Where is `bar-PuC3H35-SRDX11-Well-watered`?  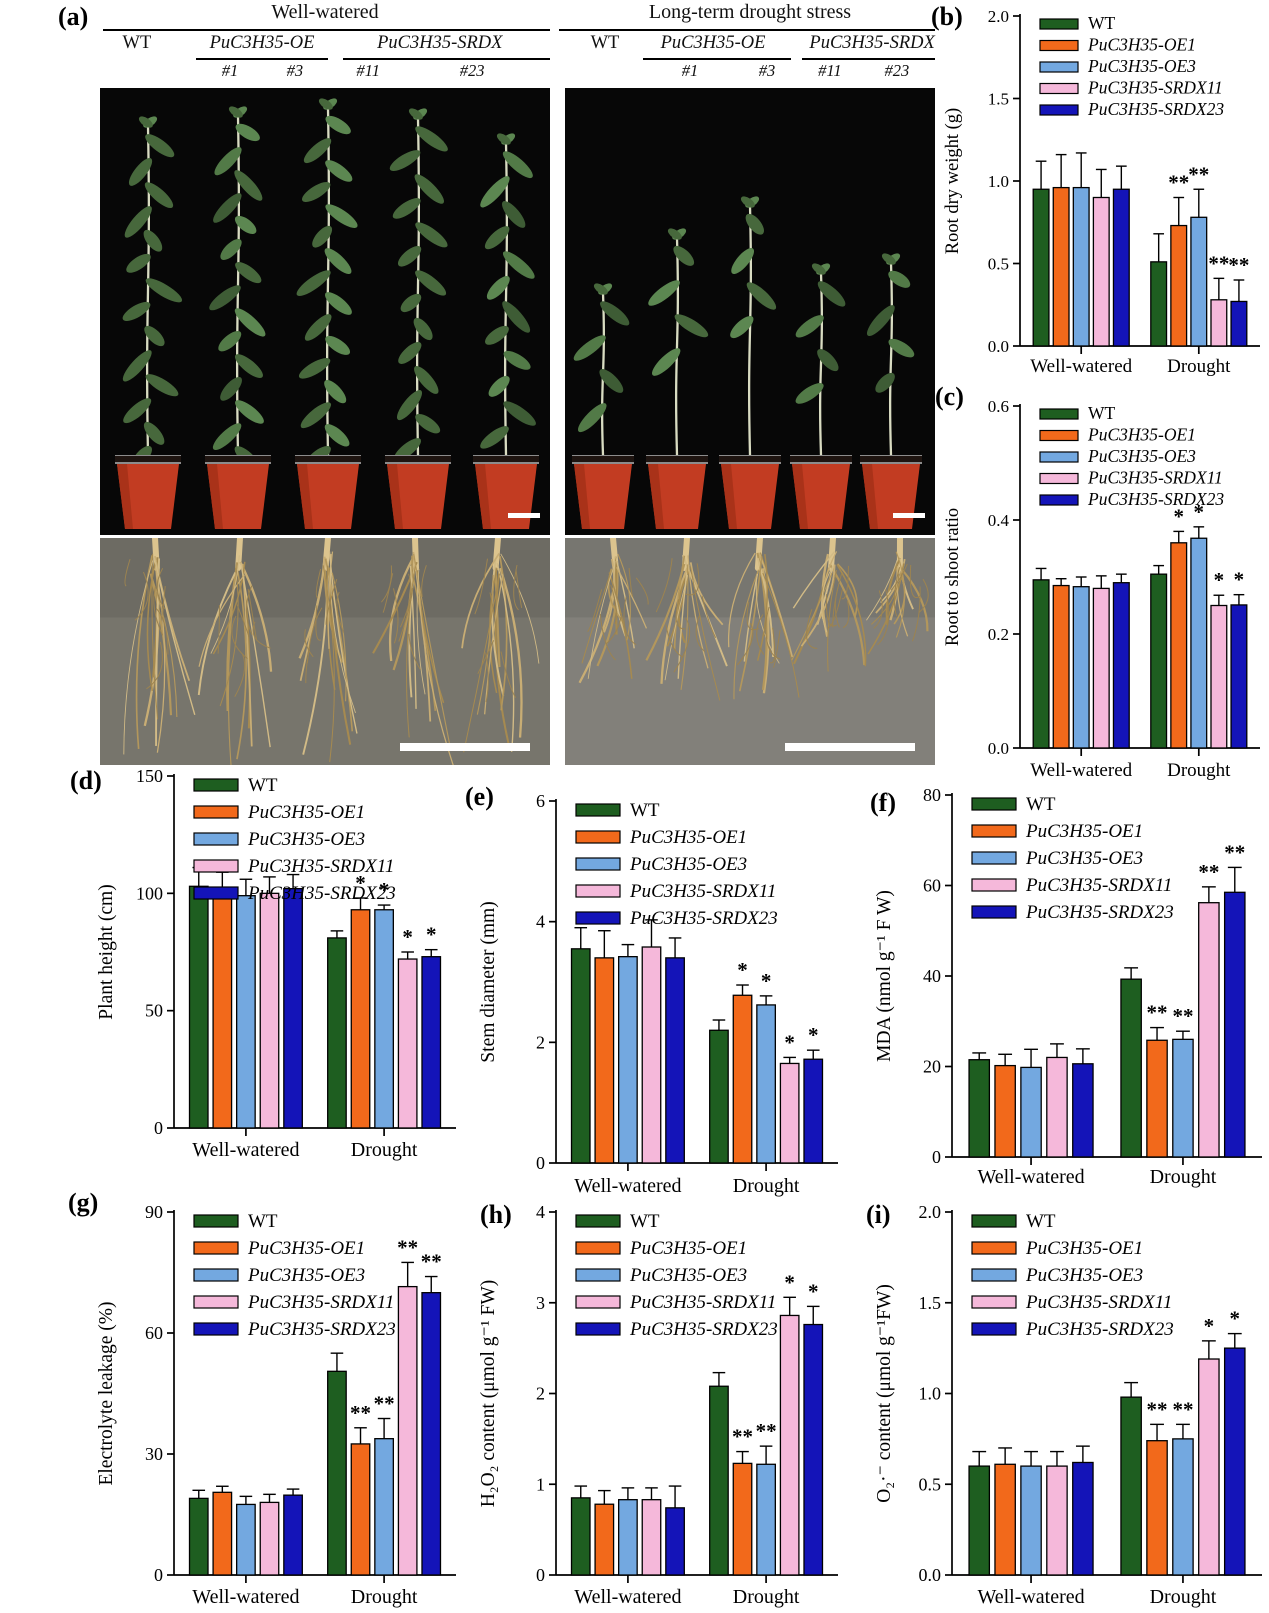 bar-PuC3H35-SRDX11-Well-watered is located at coordinates (651, 1537).